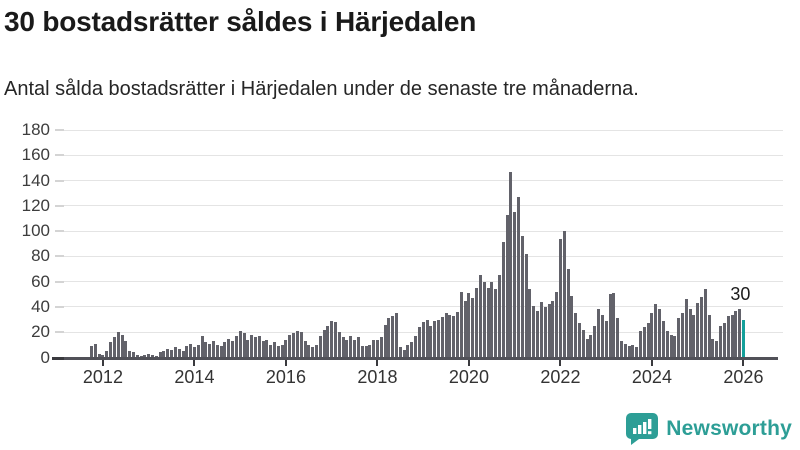 The image size is (800, 450). I want to click on x-axis-label: 2026, so click(743, 376).